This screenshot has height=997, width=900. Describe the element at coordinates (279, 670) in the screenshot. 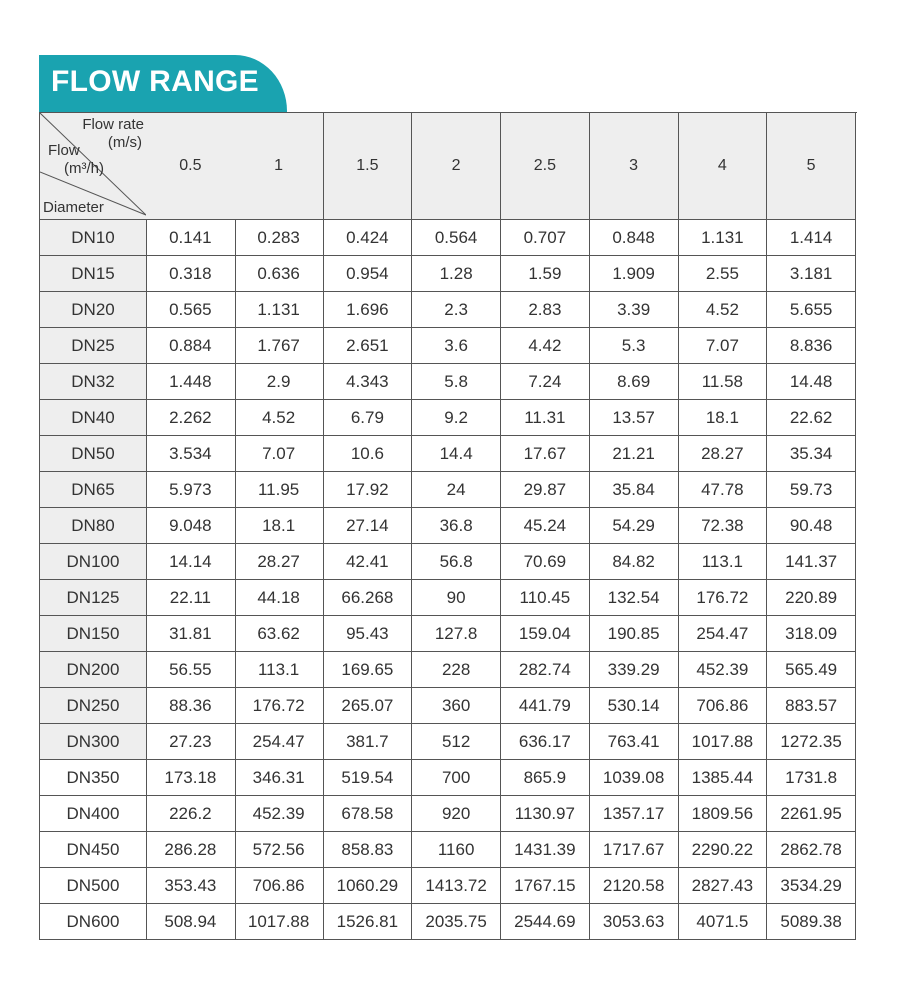

I see `value-cell: 113.1` at that location.